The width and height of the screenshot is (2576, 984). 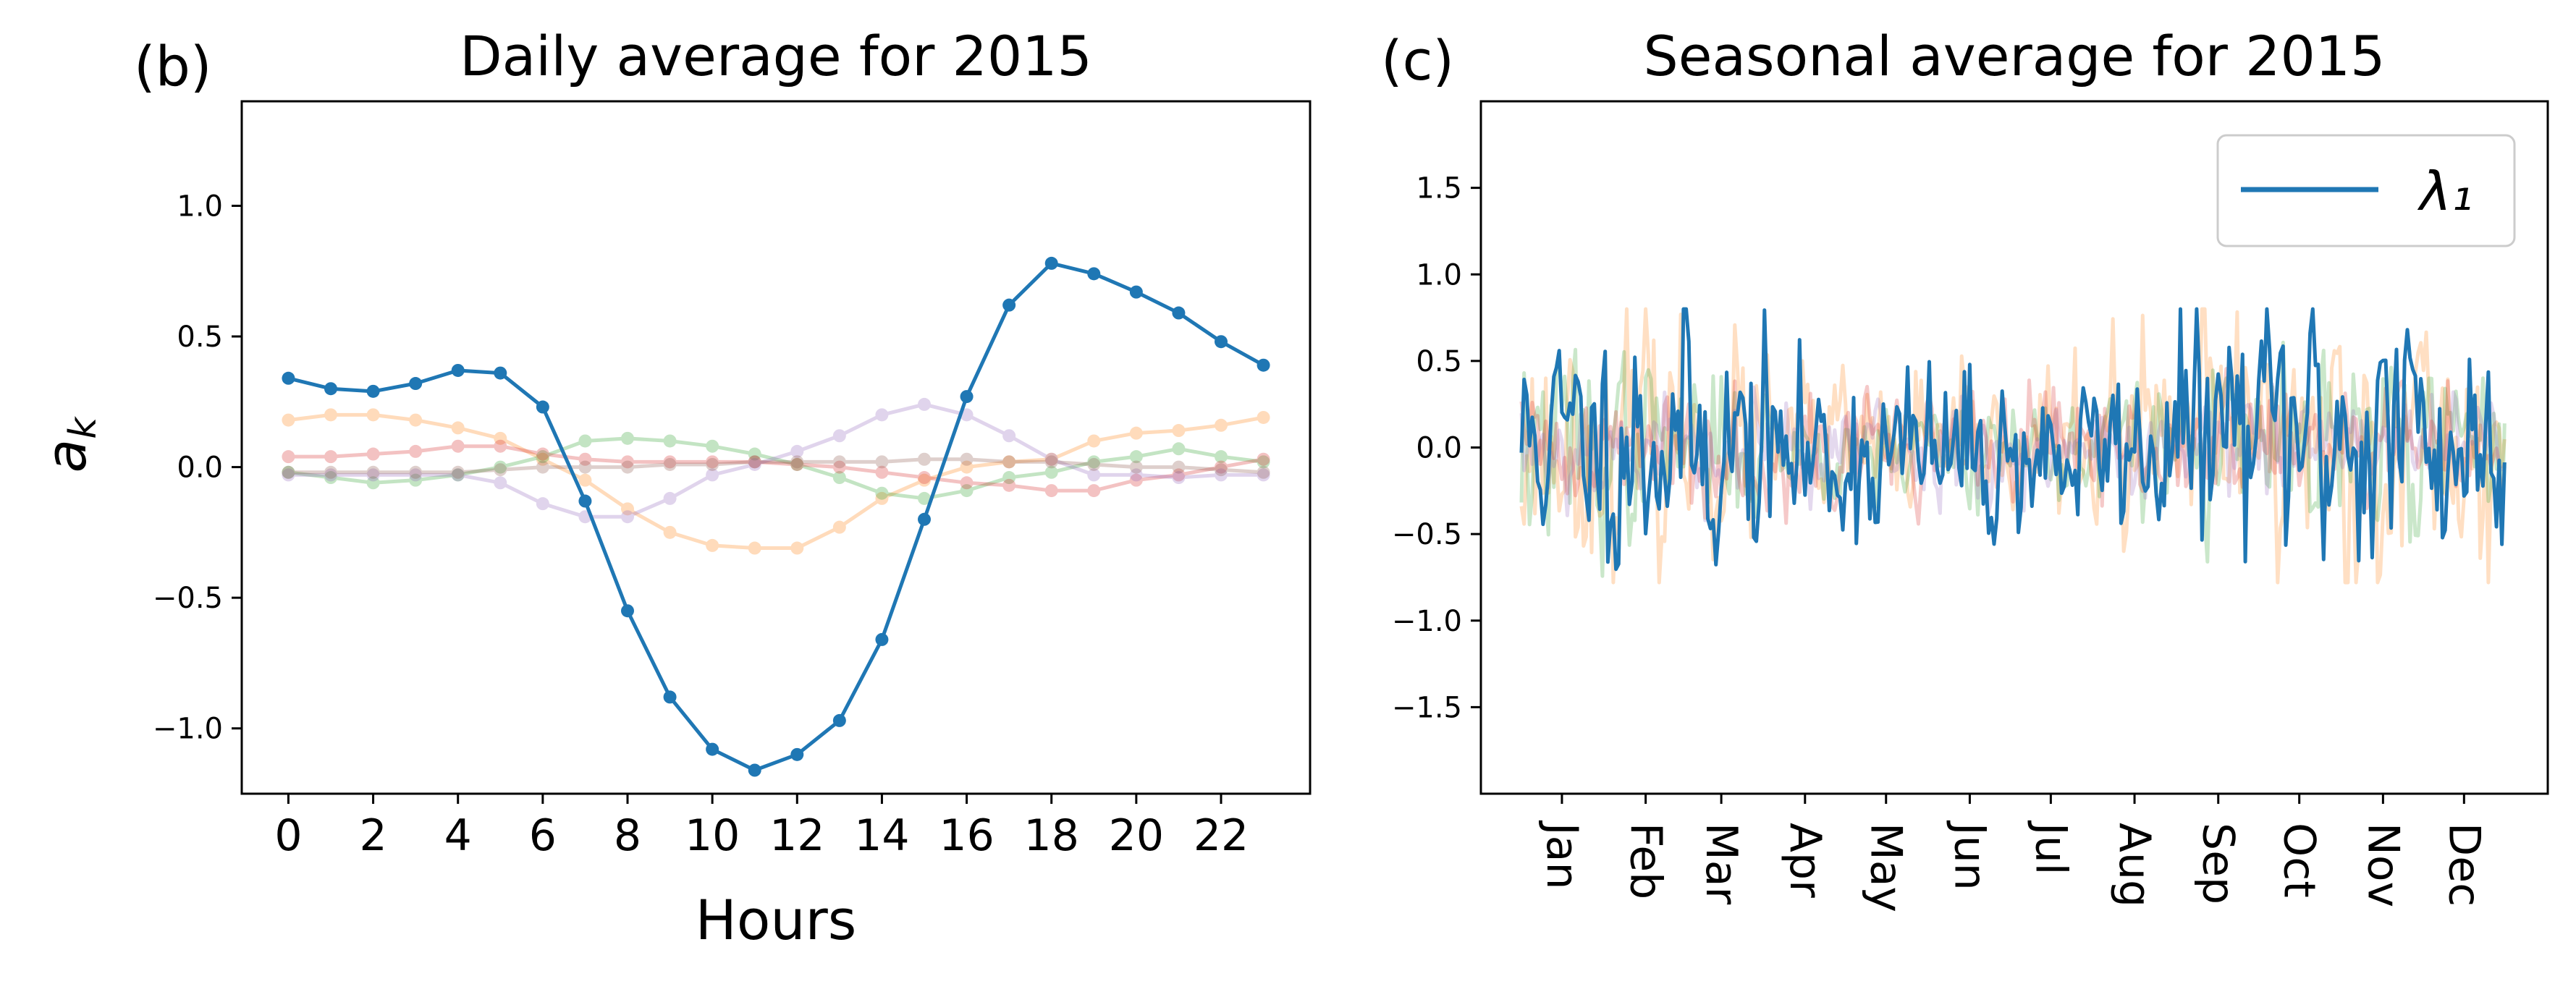 What do you see at coordinates (200, 468) in the screenshot?
I see `daily-y-tick-label: 0.0` at bounding box center [200, 468].